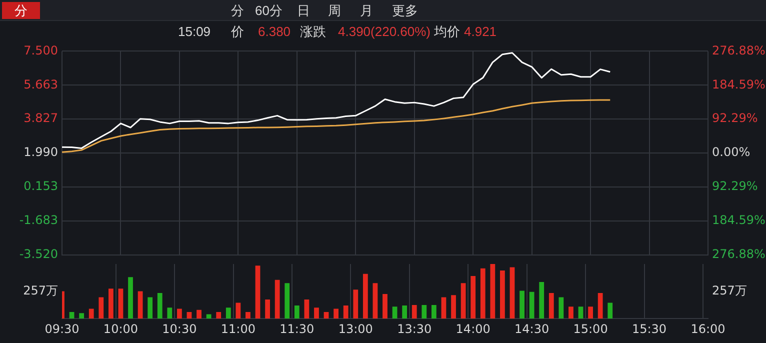 This screenshot has height=343, width=766. What do you see at coordinates (405, 10) in the screenshot?
I see `text: 更多` at bounding box center [405, 10].